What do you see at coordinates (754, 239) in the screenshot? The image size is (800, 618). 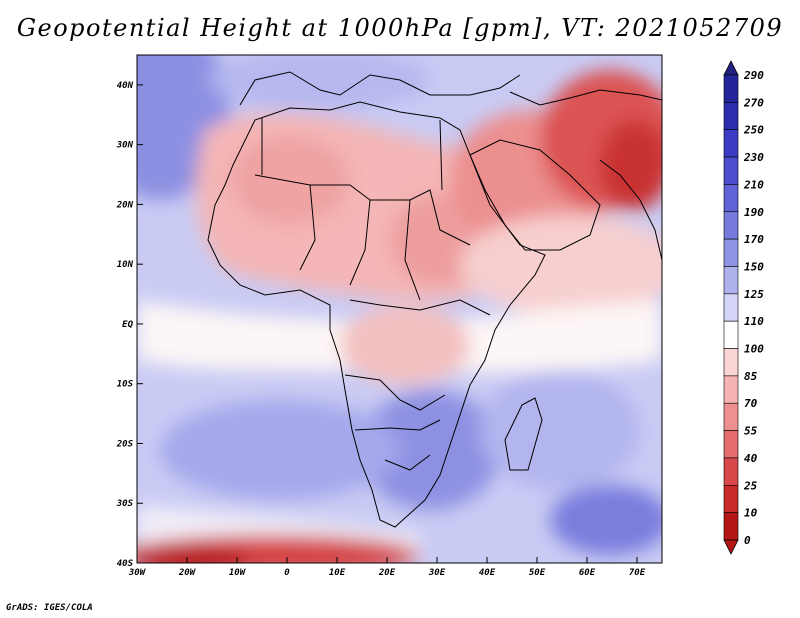 I see `colorbar-label: 170` at bounding box center [754, 239].